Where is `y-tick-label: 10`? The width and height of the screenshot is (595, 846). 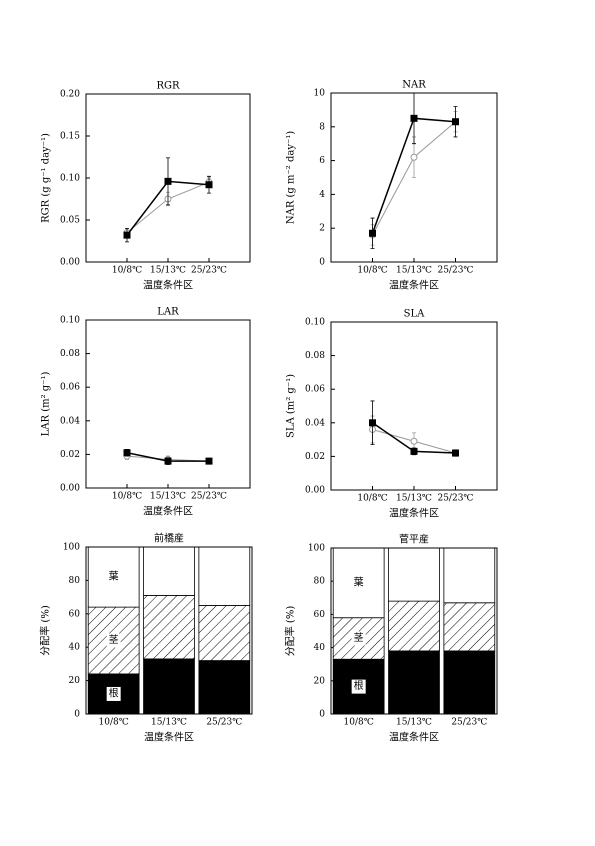 y-tick-label: 10 is located at coordinates (320, 94).